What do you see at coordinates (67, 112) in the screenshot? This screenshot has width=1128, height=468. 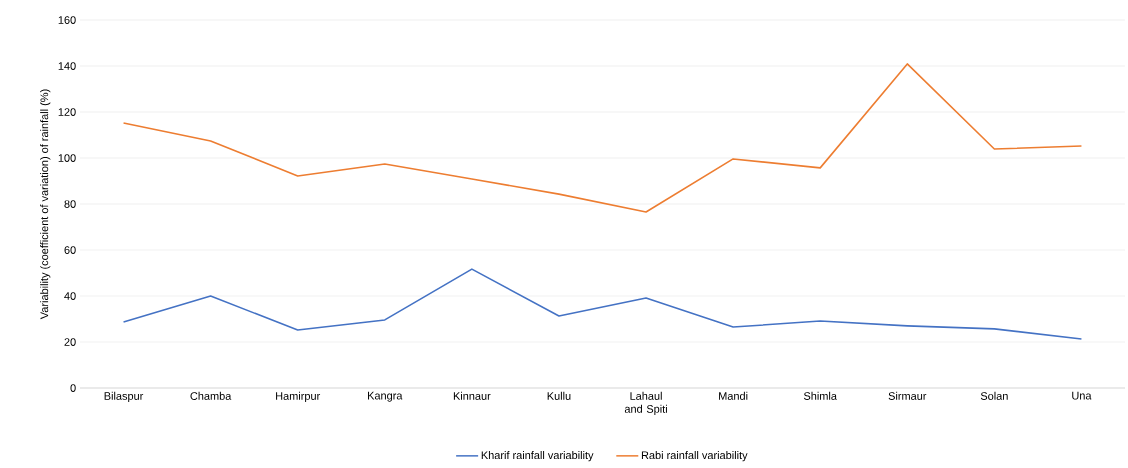 I see `y-tick-label: 120` at bounding box center [67, 112].